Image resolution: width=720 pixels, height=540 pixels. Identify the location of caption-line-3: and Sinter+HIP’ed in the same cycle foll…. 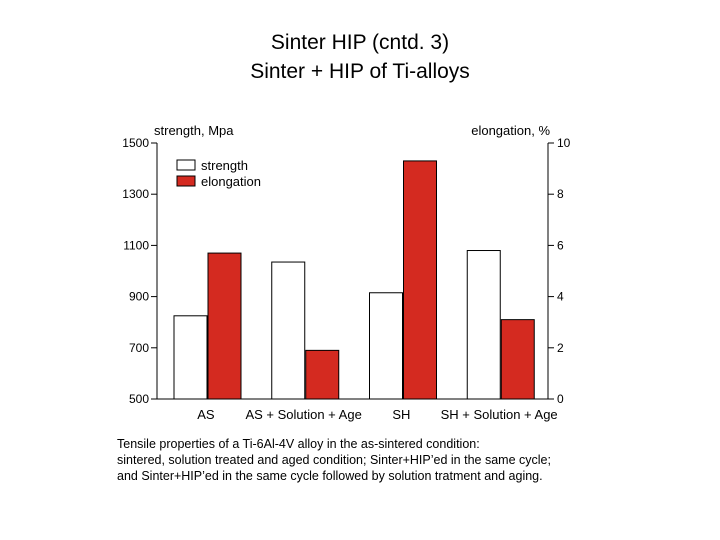
(330, 476).